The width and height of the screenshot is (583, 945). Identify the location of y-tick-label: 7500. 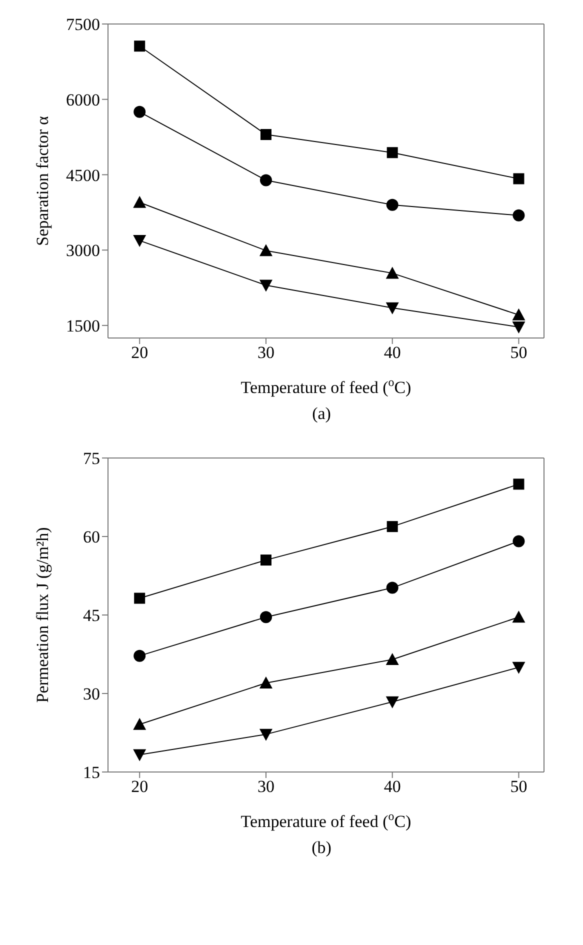
(83, 24).